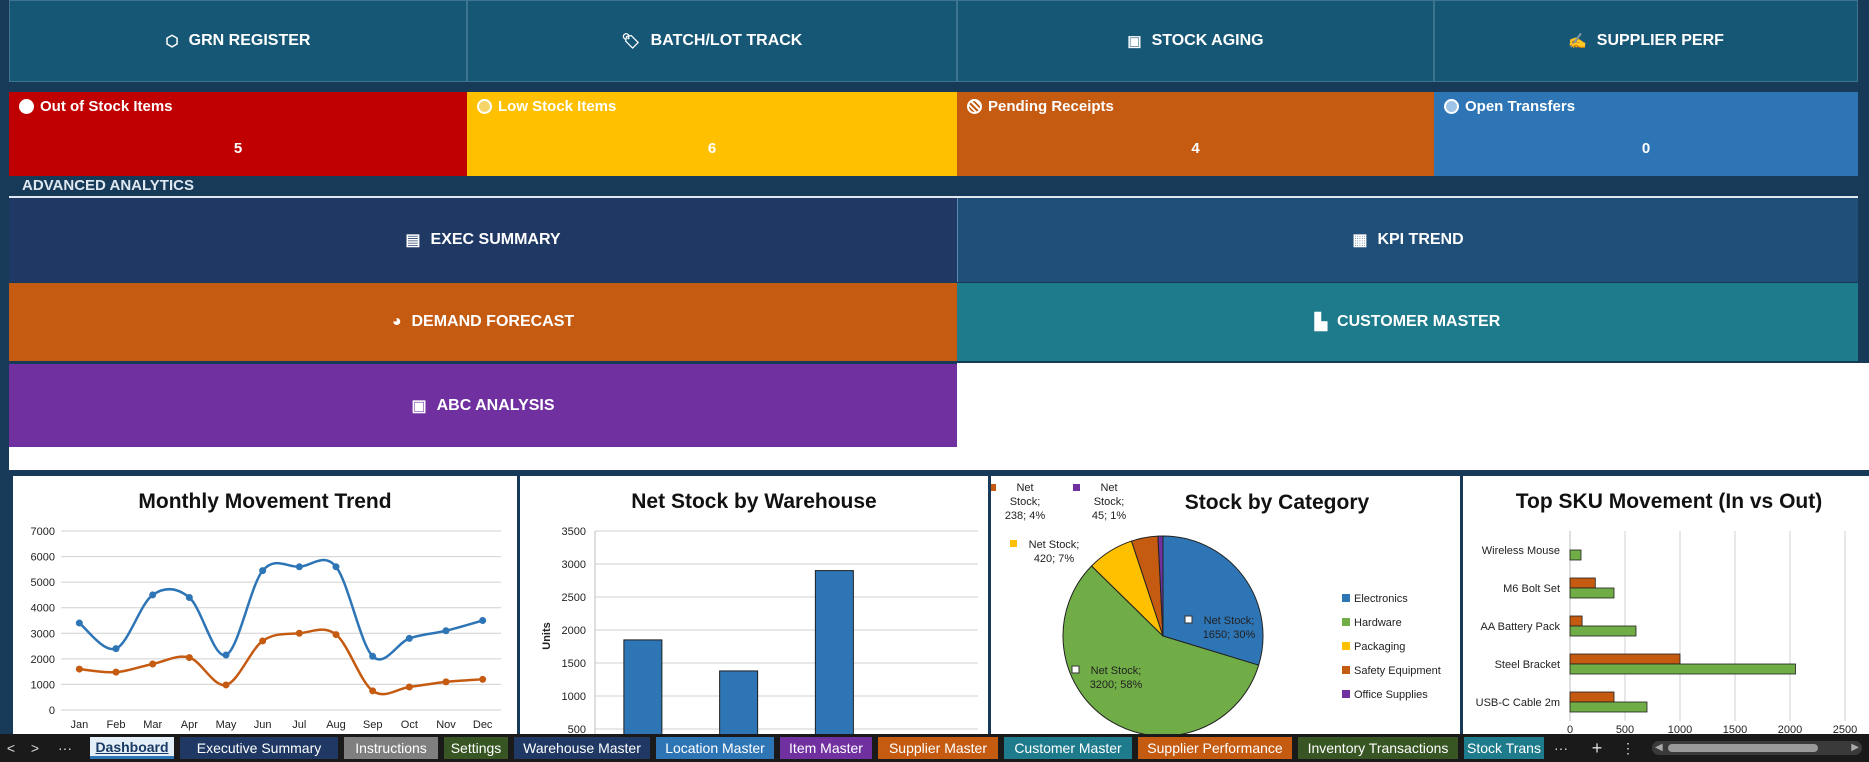  I want to click on svg-text: 45; 1%, so click(1109, 516).